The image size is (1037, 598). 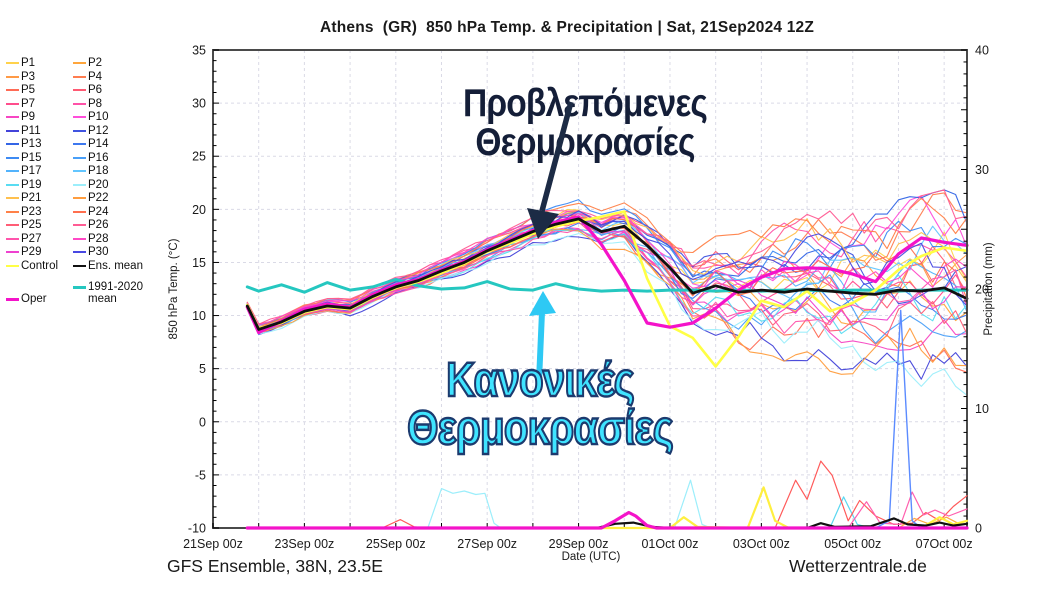 I want to click on legend-item-P17: P17, so click(x=23, y=171).